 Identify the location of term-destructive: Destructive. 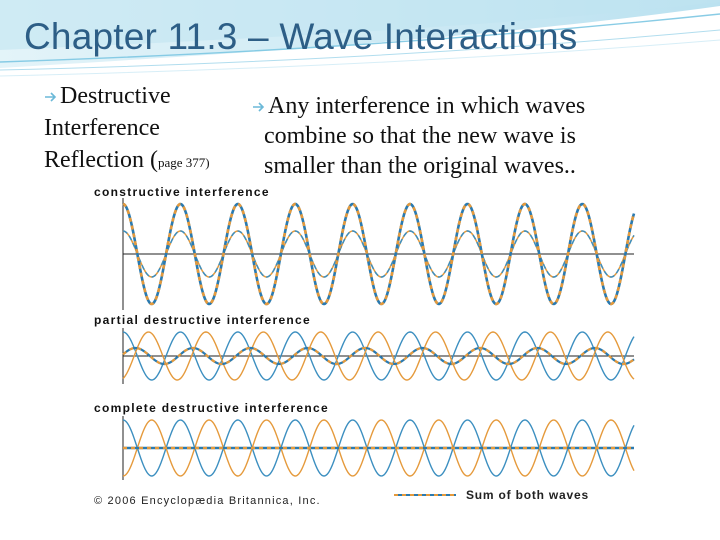
(115, 96).